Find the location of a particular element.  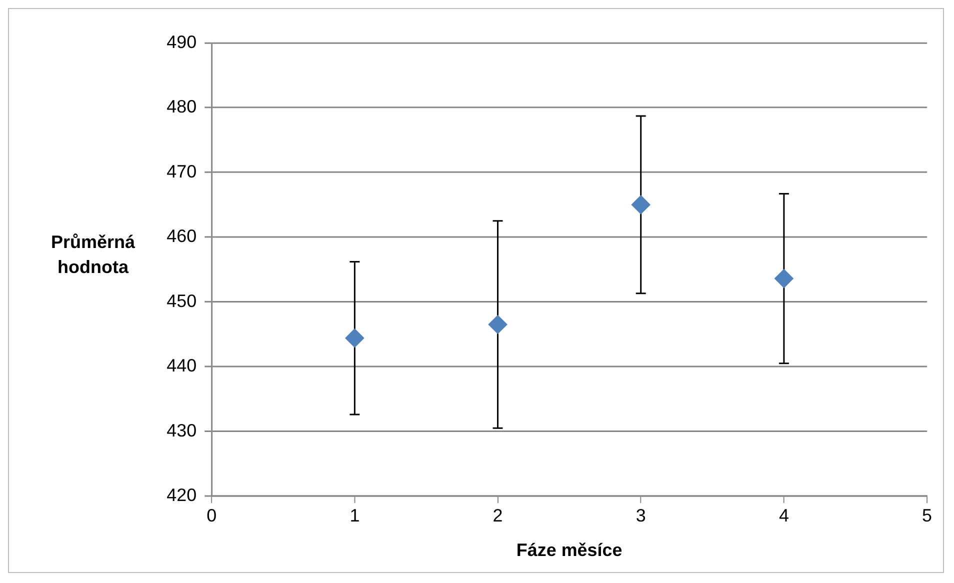

x-tick-label: 5 is located at coordinates (927, 516).